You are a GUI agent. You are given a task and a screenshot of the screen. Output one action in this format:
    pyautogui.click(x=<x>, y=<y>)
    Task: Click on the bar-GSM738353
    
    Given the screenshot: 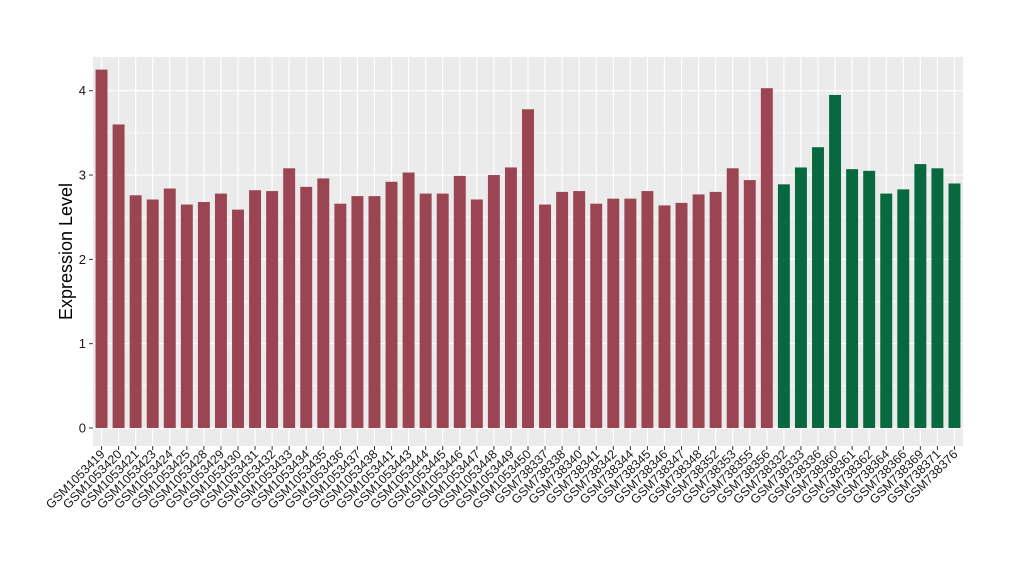 What is the action you would take?
    pyautogui.click(x=732, y=298)
    